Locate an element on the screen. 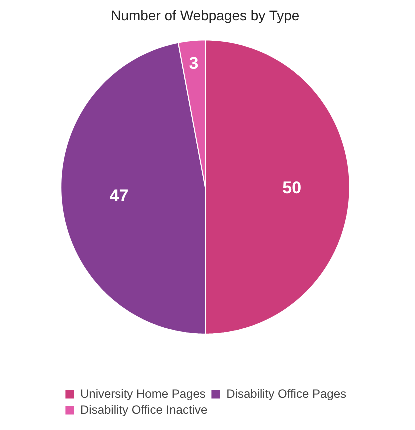 This screenshot has height=430, width=415. data-label: 50 is located at coordinates (292, 188).